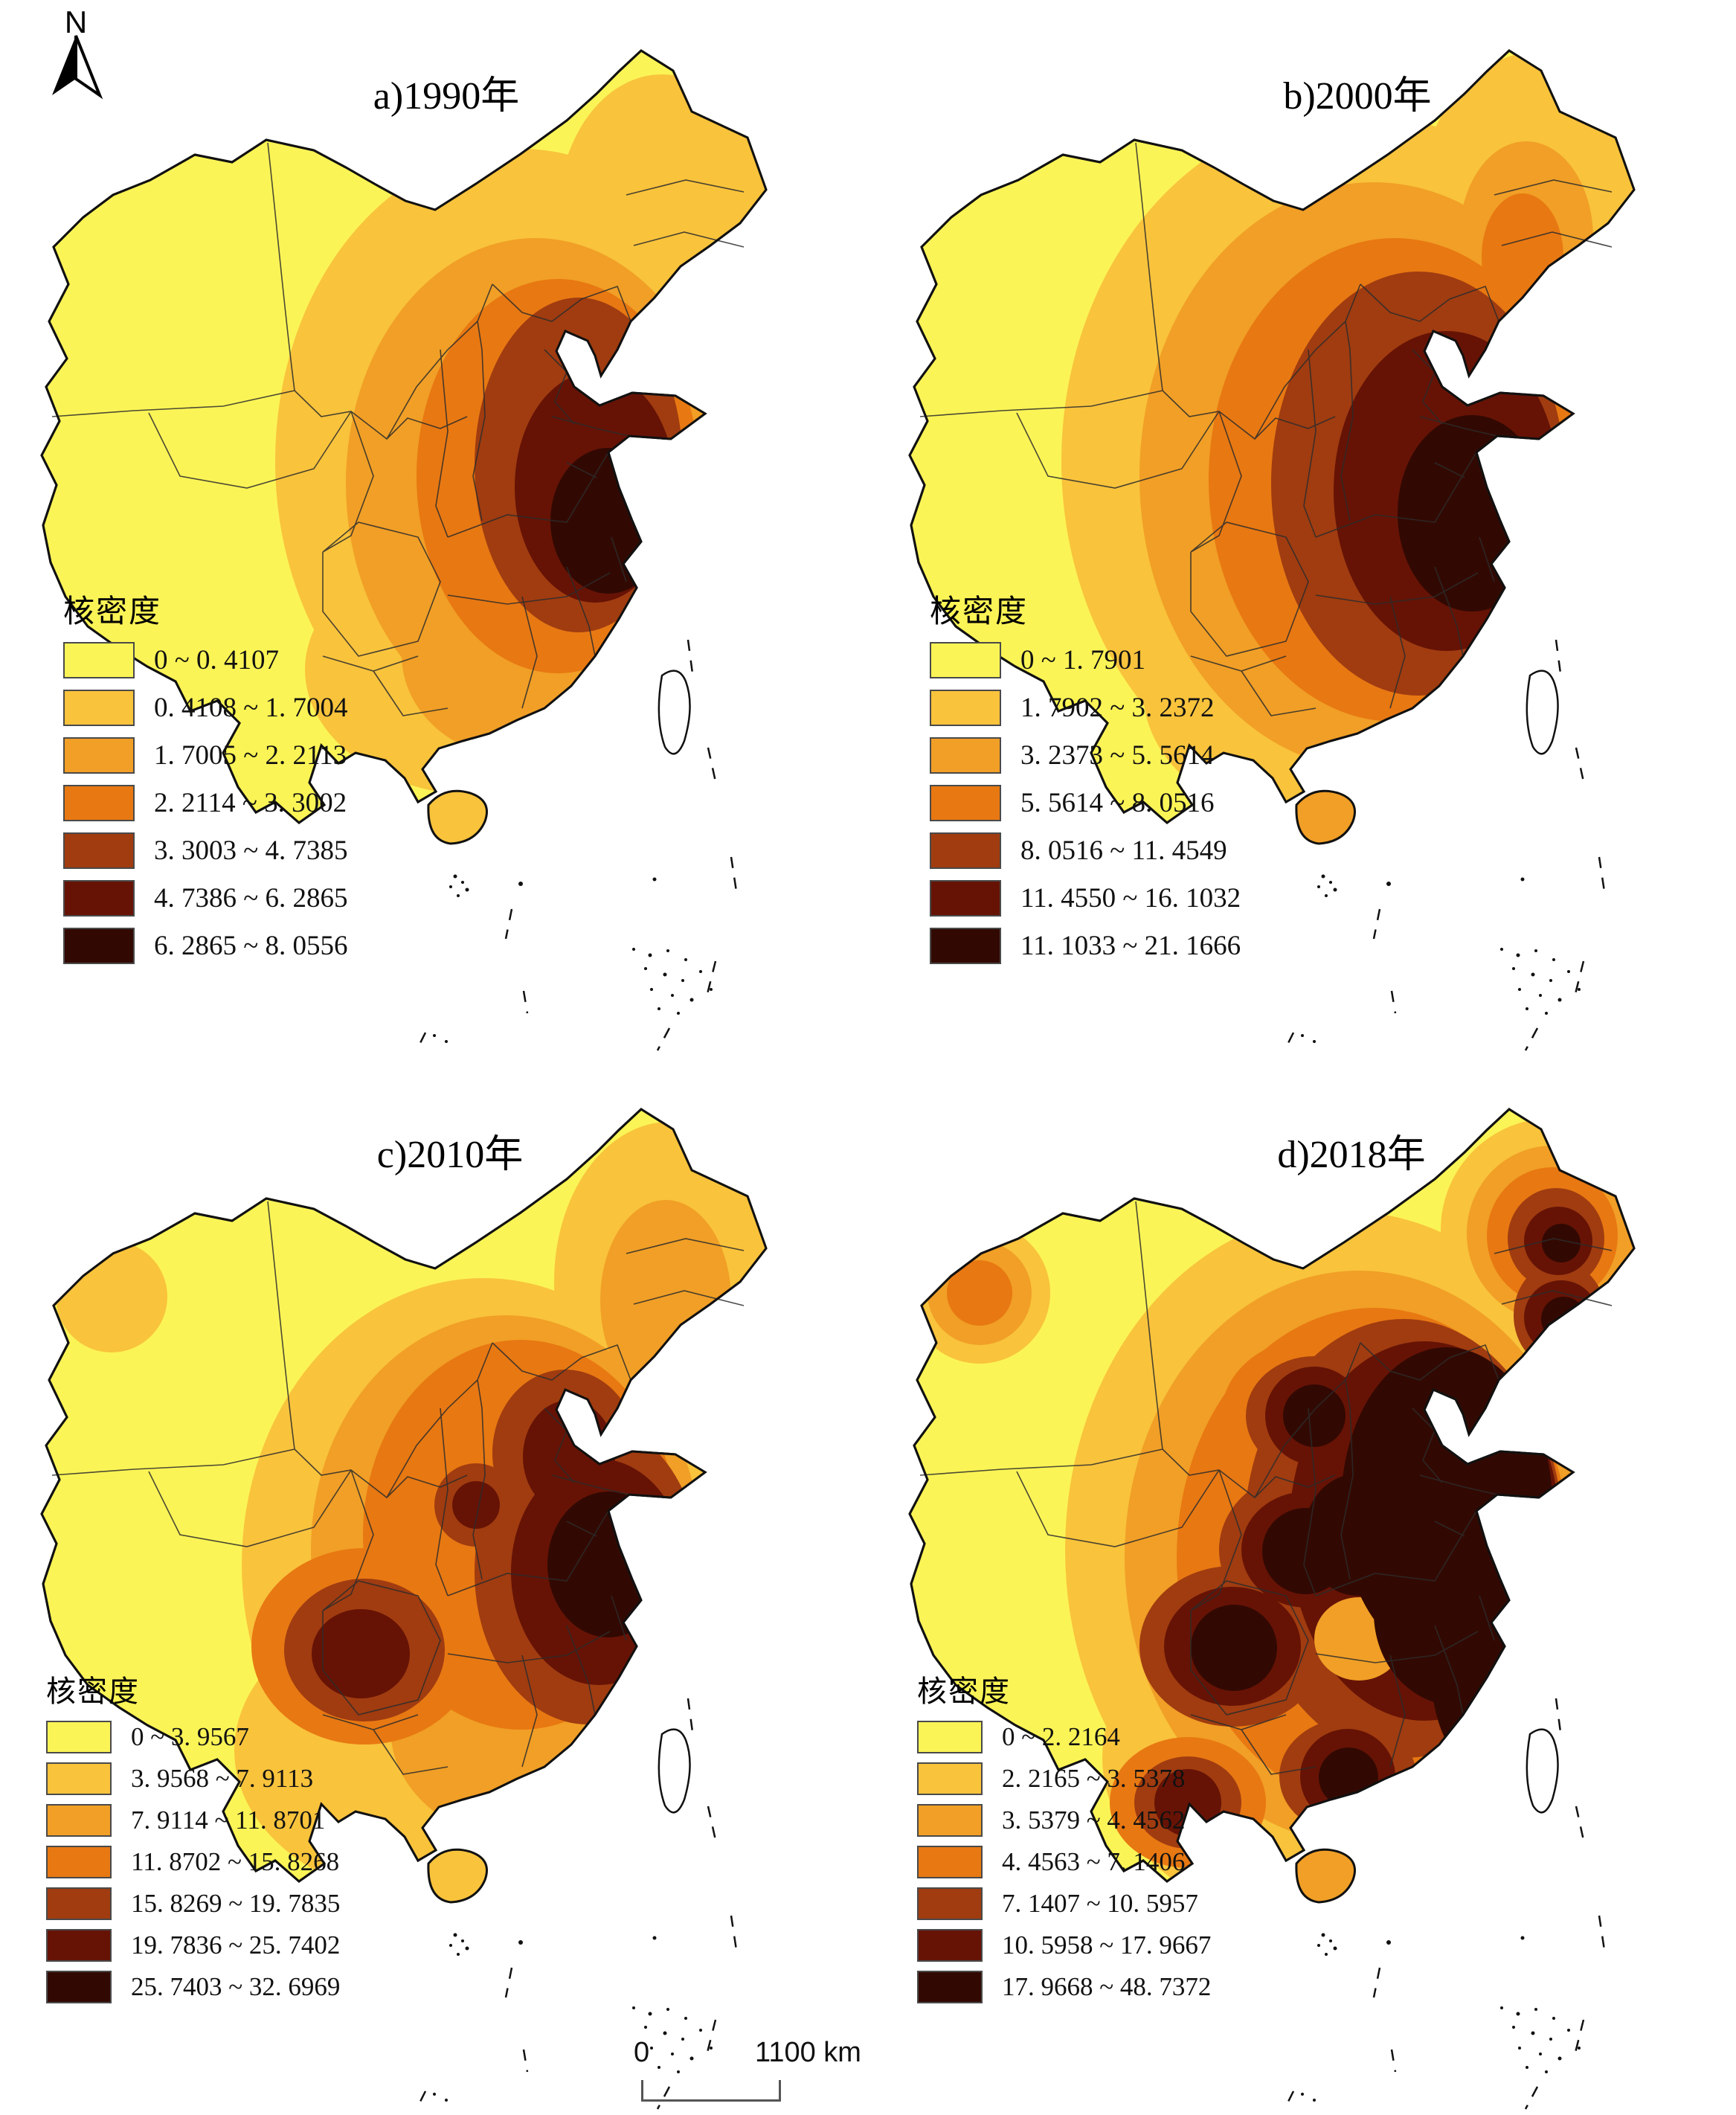 The height and width of the screenshot is (2115, 1736). I want to click on legend-range-label: 8. 0516 ~ 11. 4549, so click(1123, 850).